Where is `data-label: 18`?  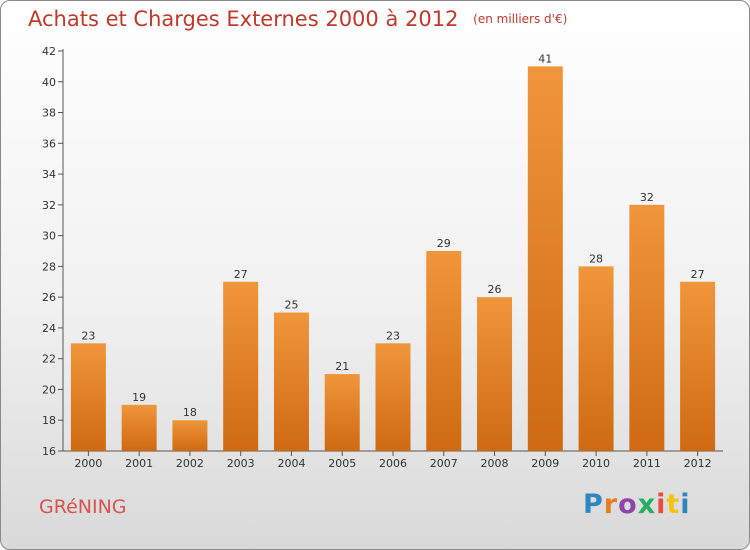 data-label: 18 is located at coordinates (190, 412).